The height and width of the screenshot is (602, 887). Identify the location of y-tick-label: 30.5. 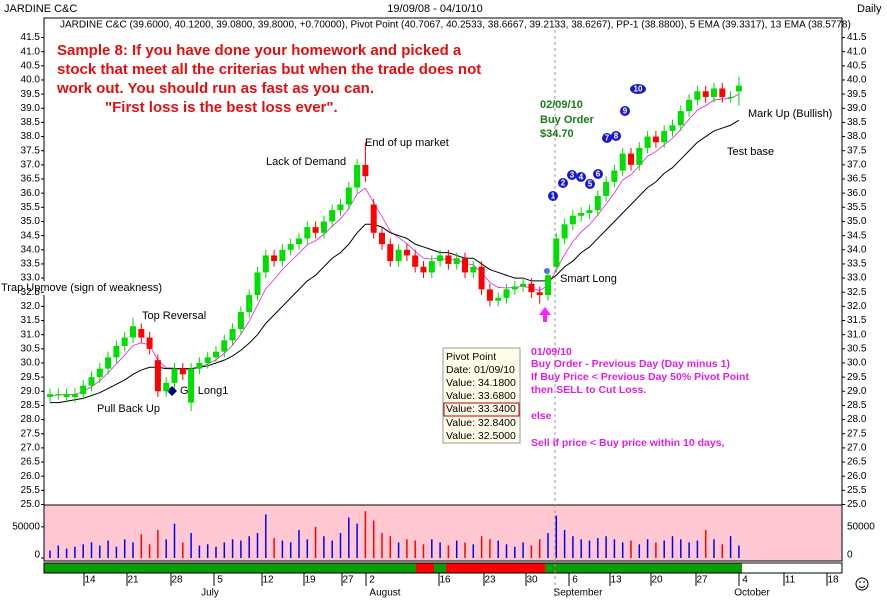
(31, 348).